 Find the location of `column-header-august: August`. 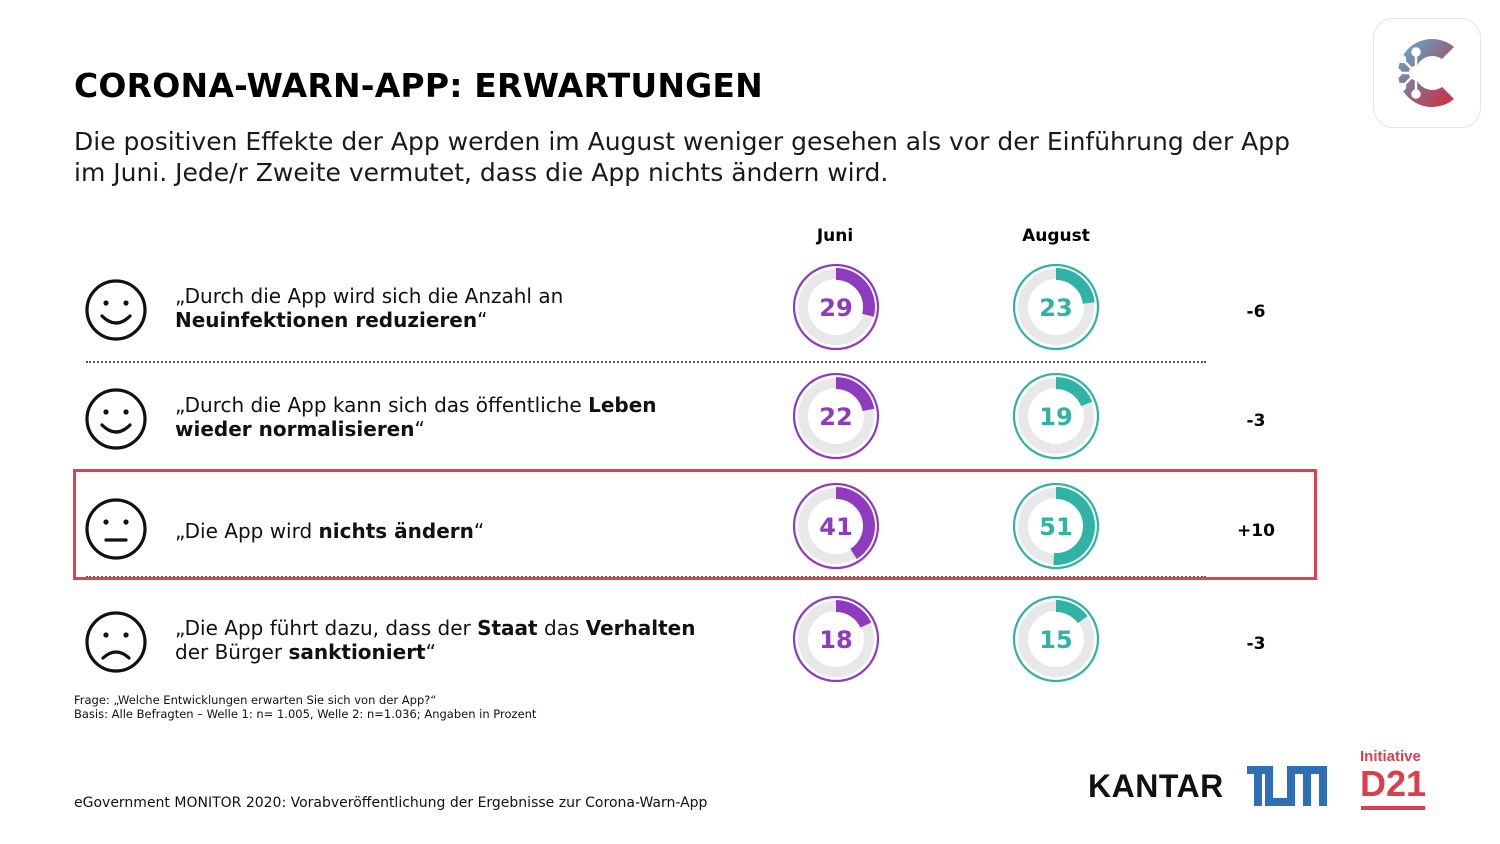

column-header-august: August is located at coordinates (1056, 236).